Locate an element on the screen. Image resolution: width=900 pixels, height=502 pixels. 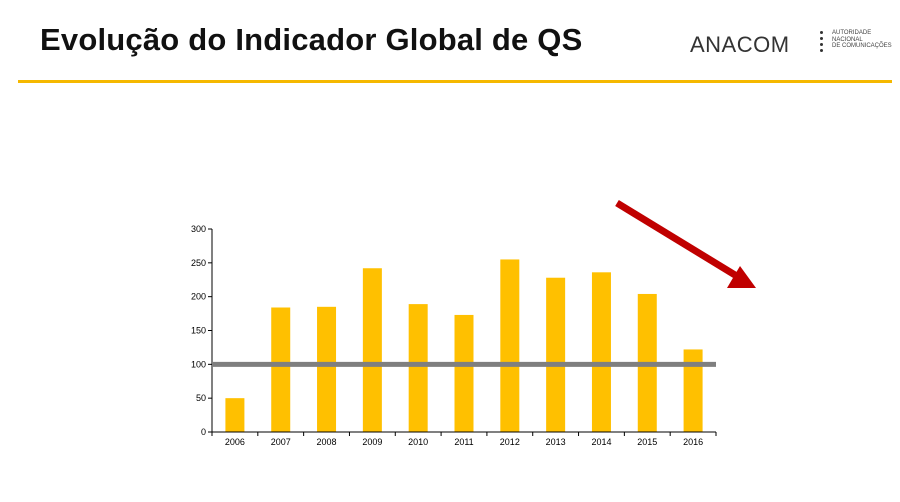
x-tick-label-2009: 2009 is located at coordinates (372, 442).